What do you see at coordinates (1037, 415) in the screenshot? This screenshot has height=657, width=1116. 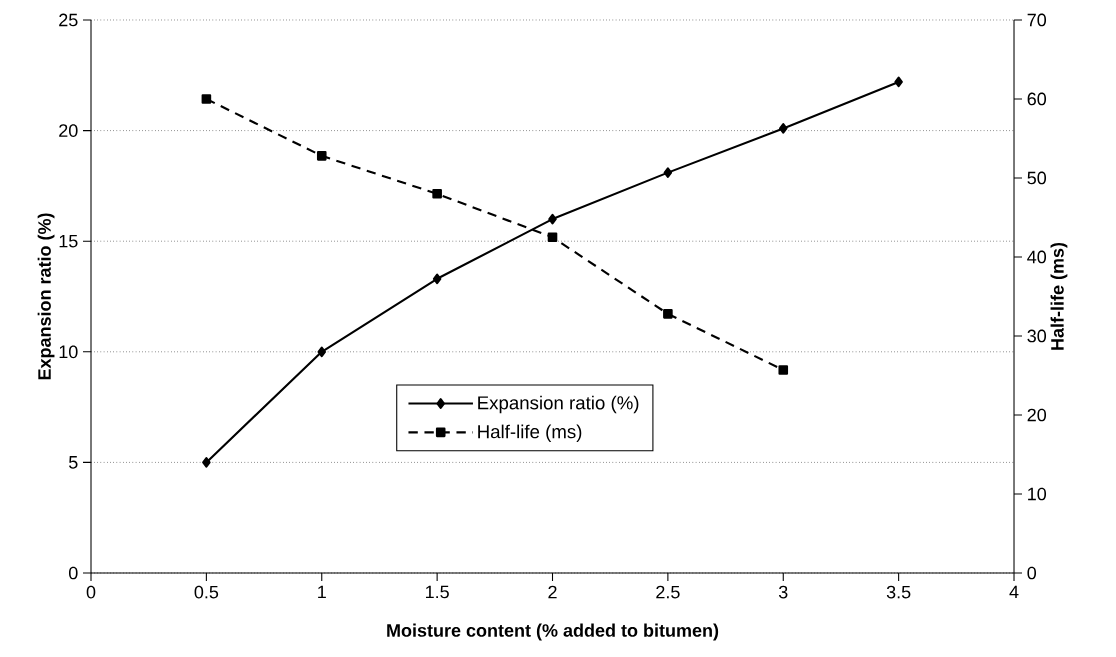 I see `y2-tick-label: 20` at bounding box center [1037, 415].